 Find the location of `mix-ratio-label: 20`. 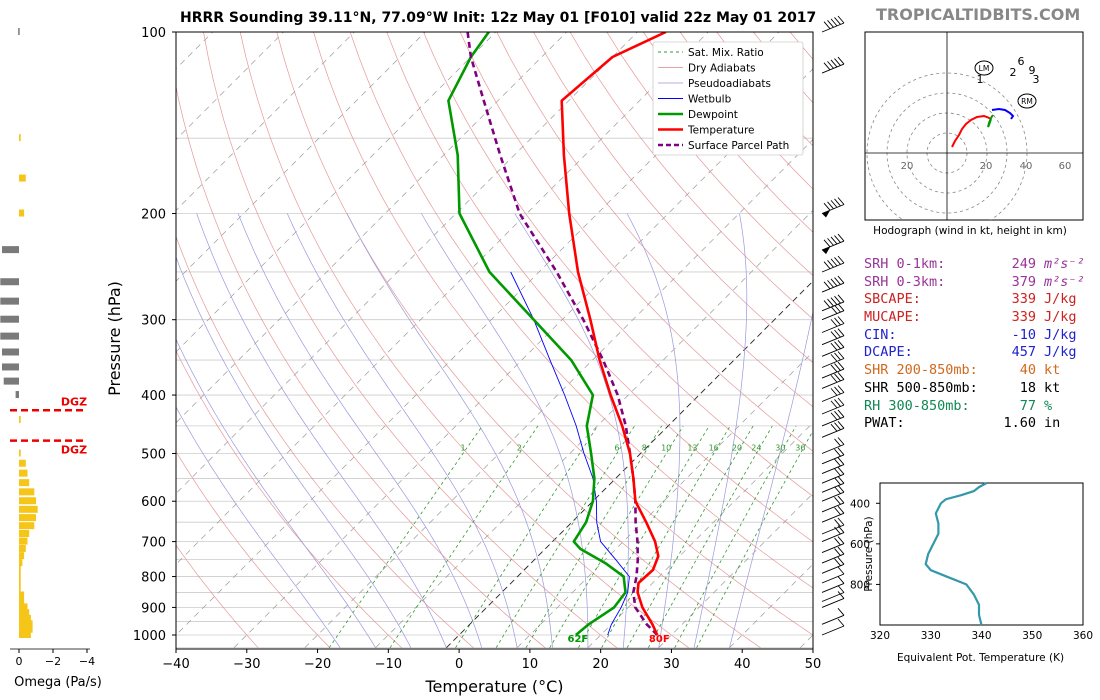

mix-ratio-label: 20 is located at coordinates (737, 447).